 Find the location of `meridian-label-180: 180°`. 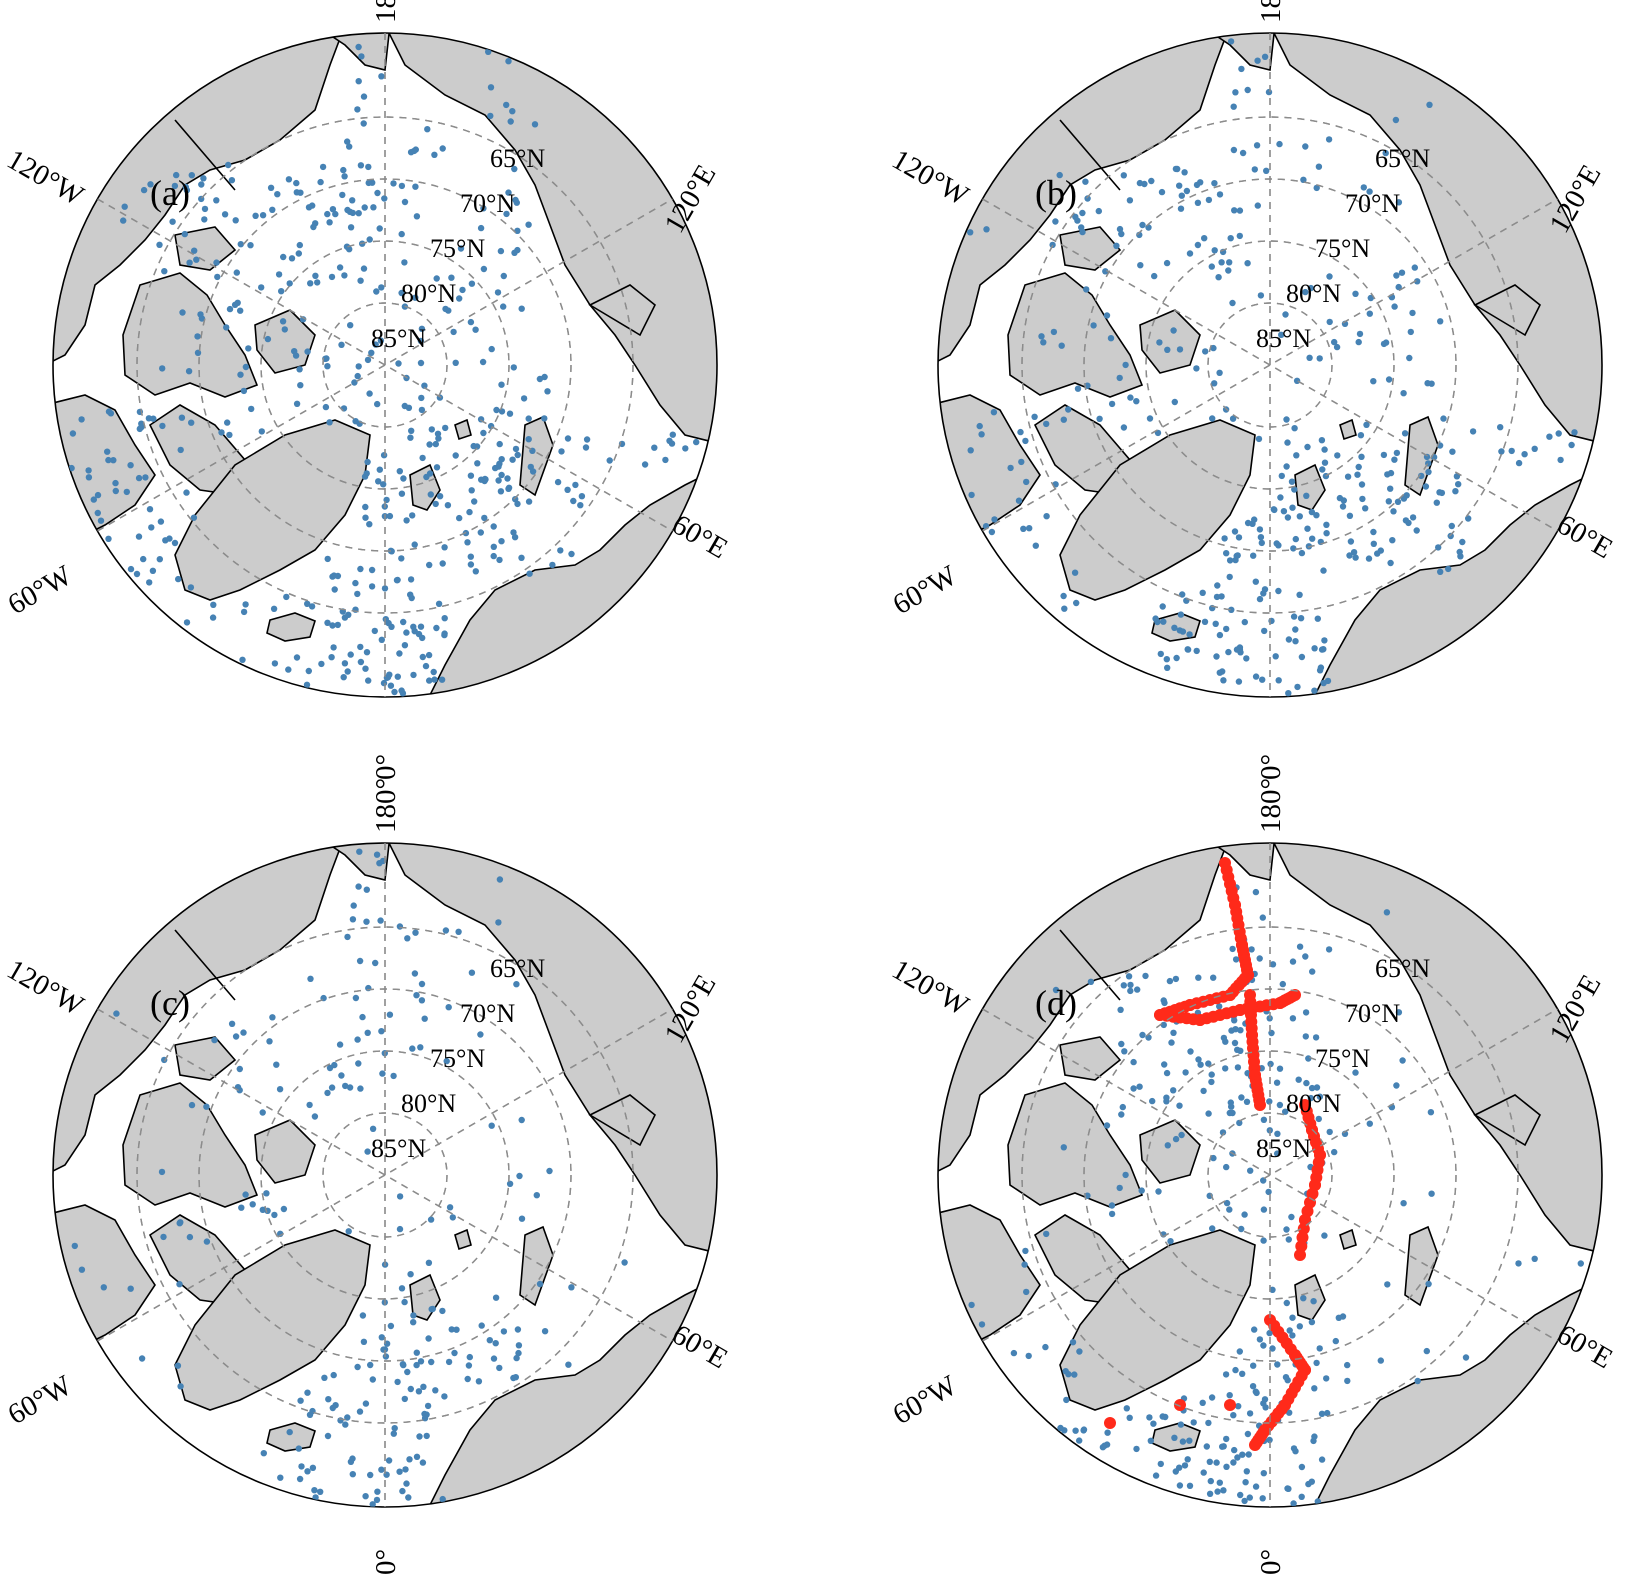

meridian-label-180: 180° is located at coordinates (1271, 805).